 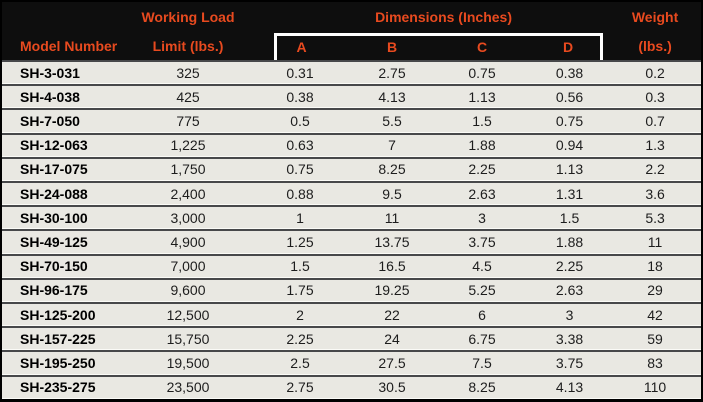 What do you see at coordinates (652, 338) in the screenshot?
I see `cell-weight: 59` at bounding box center [652, 338].